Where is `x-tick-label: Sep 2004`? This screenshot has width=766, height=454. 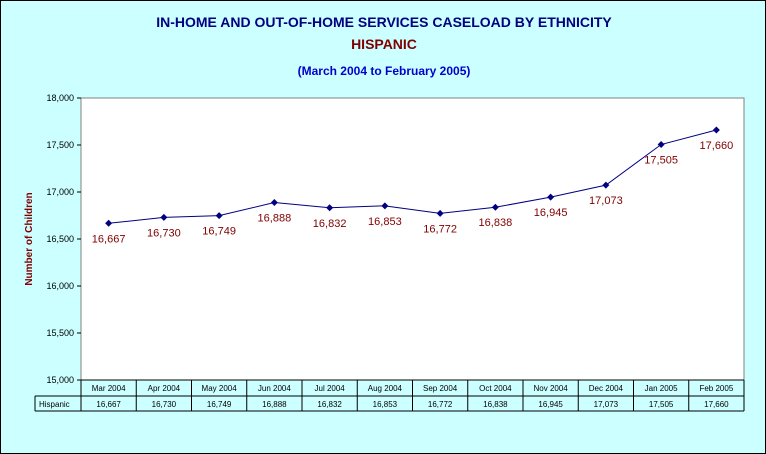 x-tick-label: Sep 2004 is located at coordinates (440, 388).